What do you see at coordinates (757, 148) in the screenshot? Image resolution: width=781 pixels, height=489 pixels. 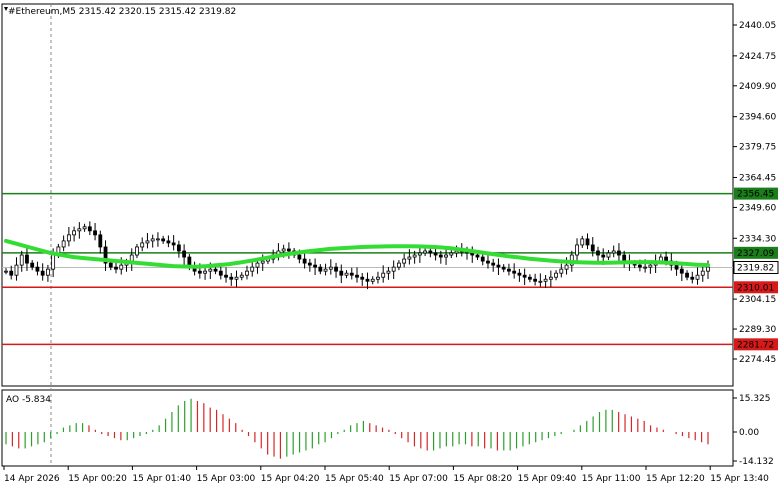 I see `price-tick-label: 2379.75` at bounding box center [757, 148].